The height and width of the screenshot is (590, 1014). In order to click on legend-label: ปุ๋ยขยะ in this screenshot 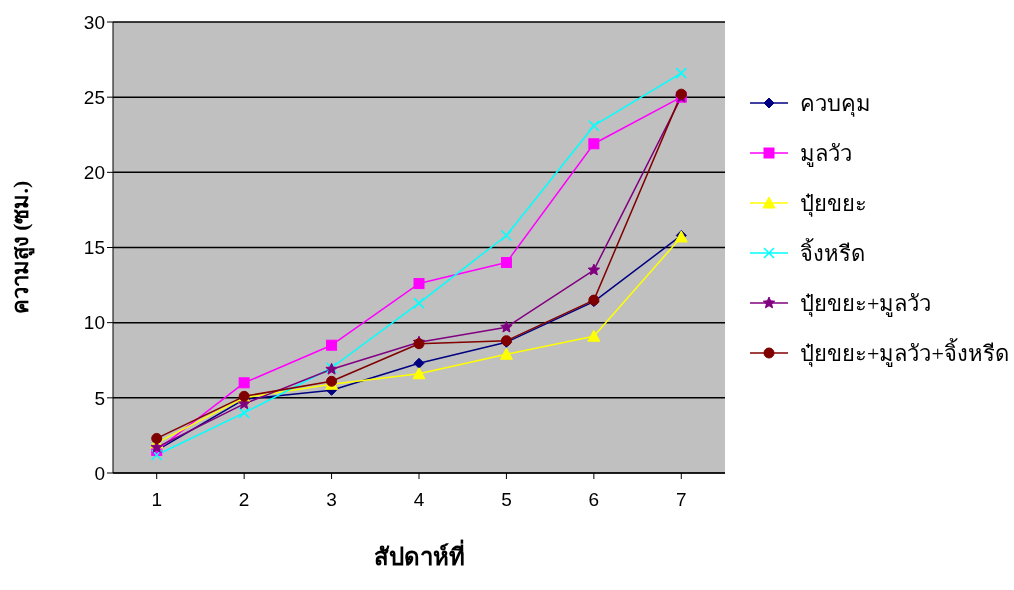, I will do `click(833, 204)`.